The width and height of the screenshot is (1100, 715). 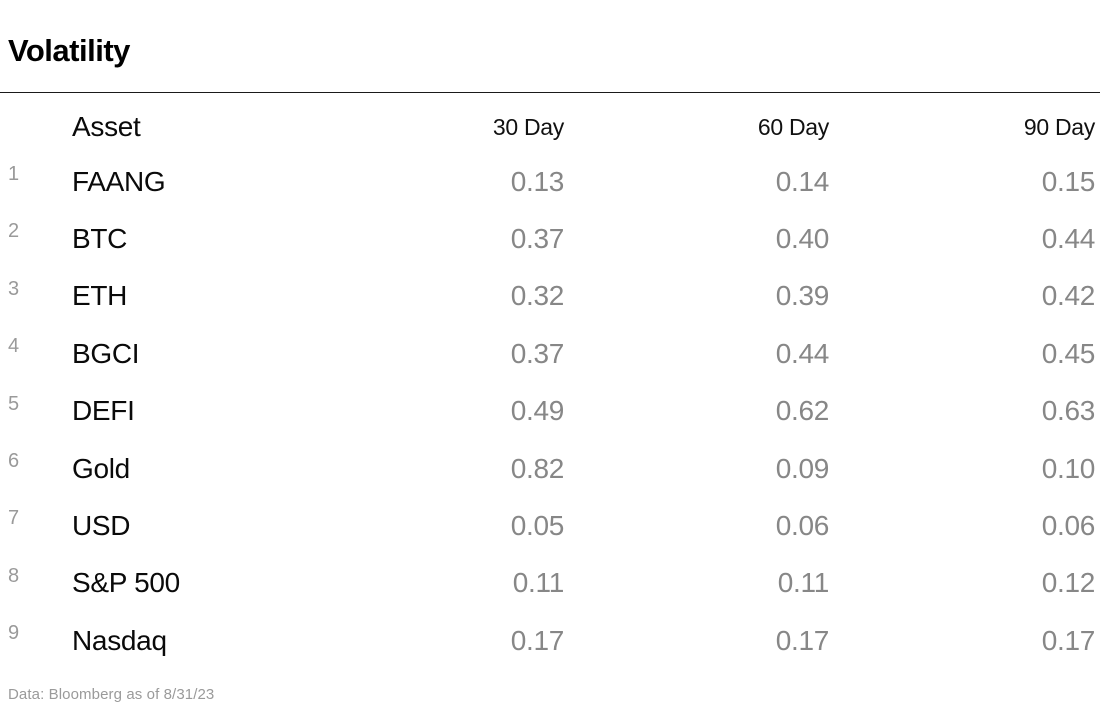 I want to click on value-60day: 0.44, so click(x=802, y=353).